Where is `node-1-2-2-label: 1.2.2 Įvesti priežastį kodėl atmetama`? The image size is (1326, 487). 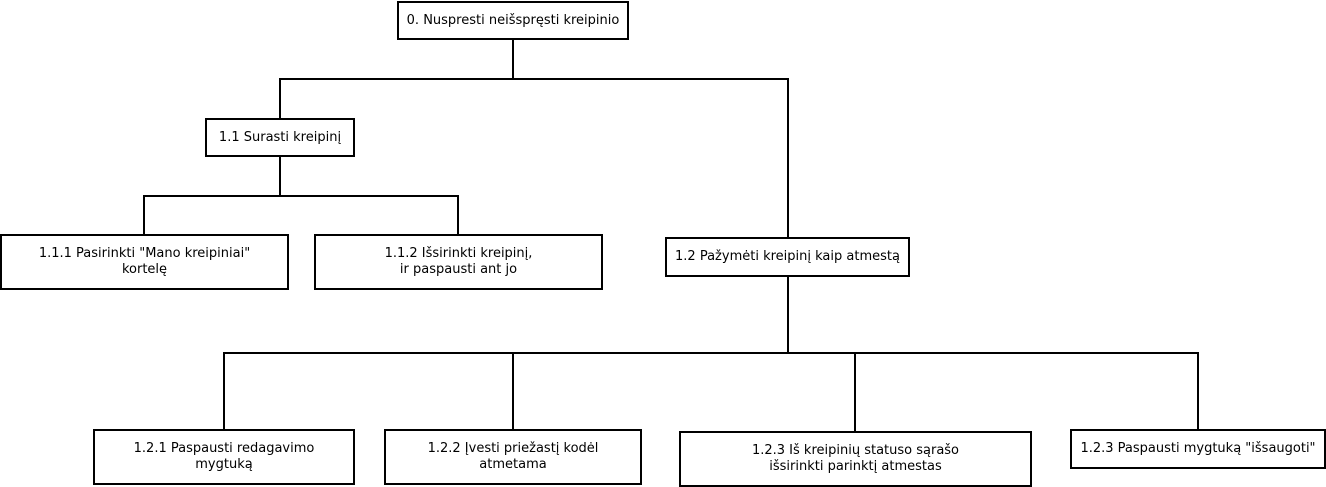 node-1-2-2-label: 1.2.2 Įvesti priežastį kodėl atmetama is located at coordinates (513, 456).